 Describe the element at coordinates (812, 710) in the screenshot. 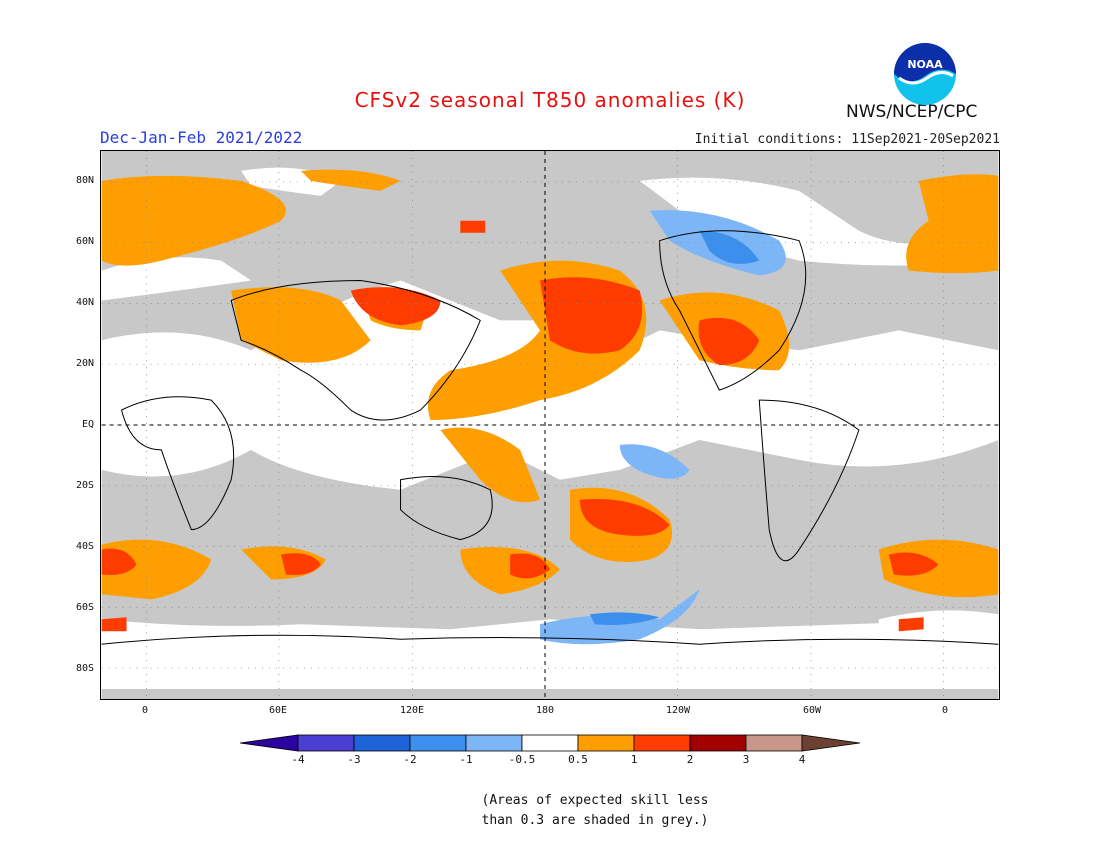

I see `lon-label-60w: 60W` at that location.